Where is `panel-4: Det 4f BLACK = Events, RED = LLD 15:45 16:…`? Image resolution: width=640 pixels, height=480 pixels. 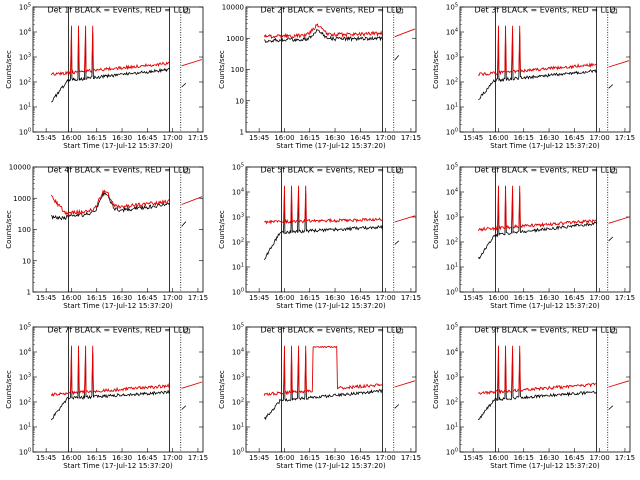 panel-4: Det 4f BLACK = Events, RED = LLD 15:45 16:… is located at coordinates (106, 237).